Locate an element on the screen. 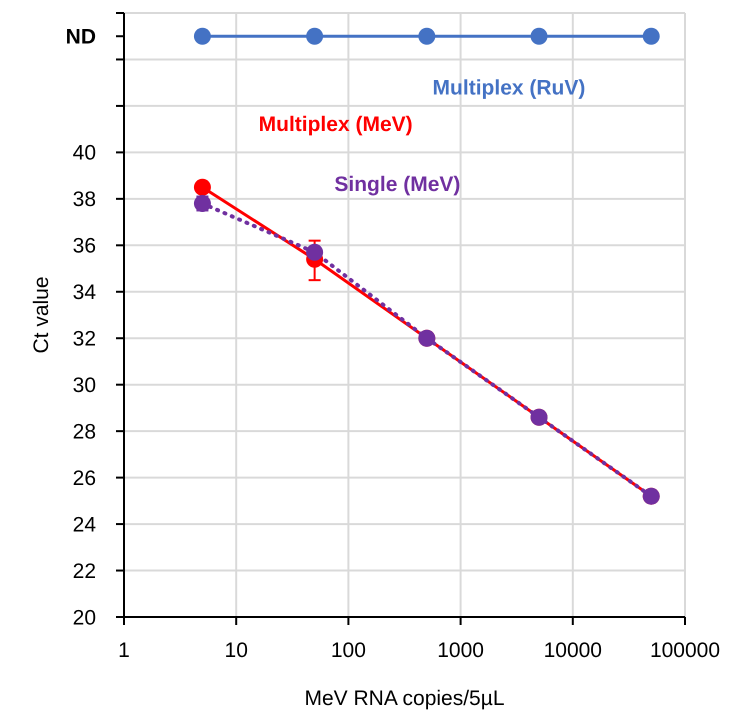  y-tick-label: 34 is located at coordinates (84, 292).